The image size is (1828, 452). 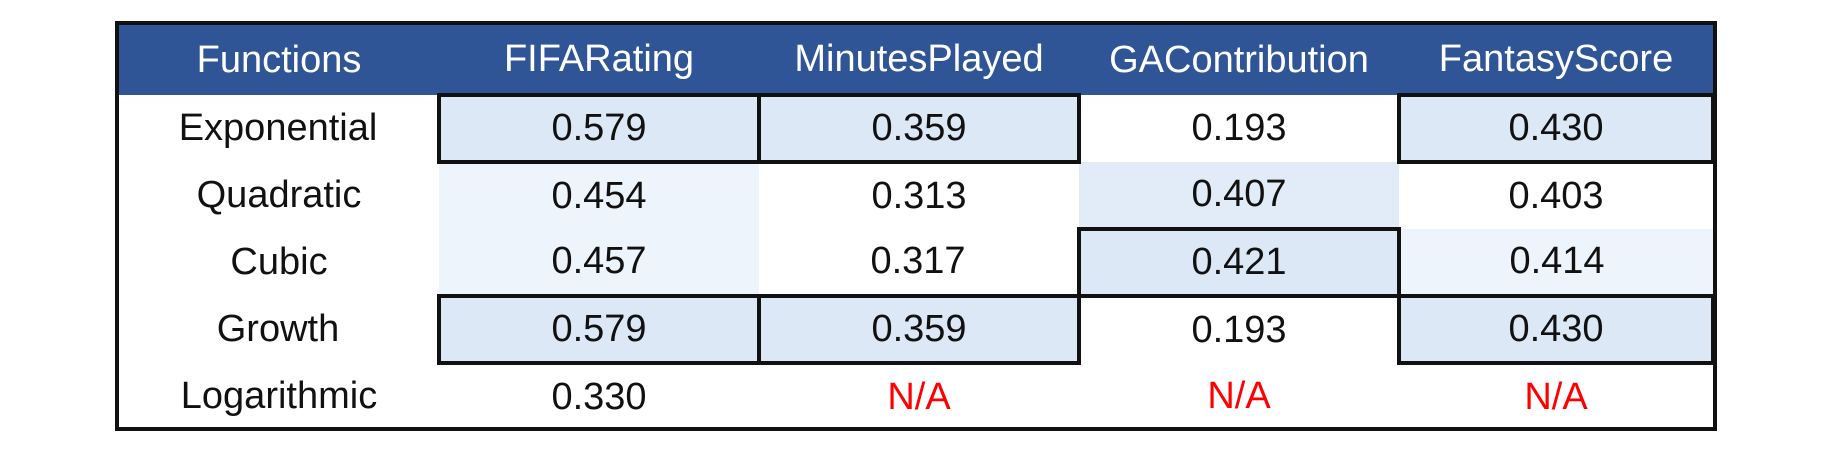 I want to click on function-name: Logarithmic, so click(x=279, y=396).